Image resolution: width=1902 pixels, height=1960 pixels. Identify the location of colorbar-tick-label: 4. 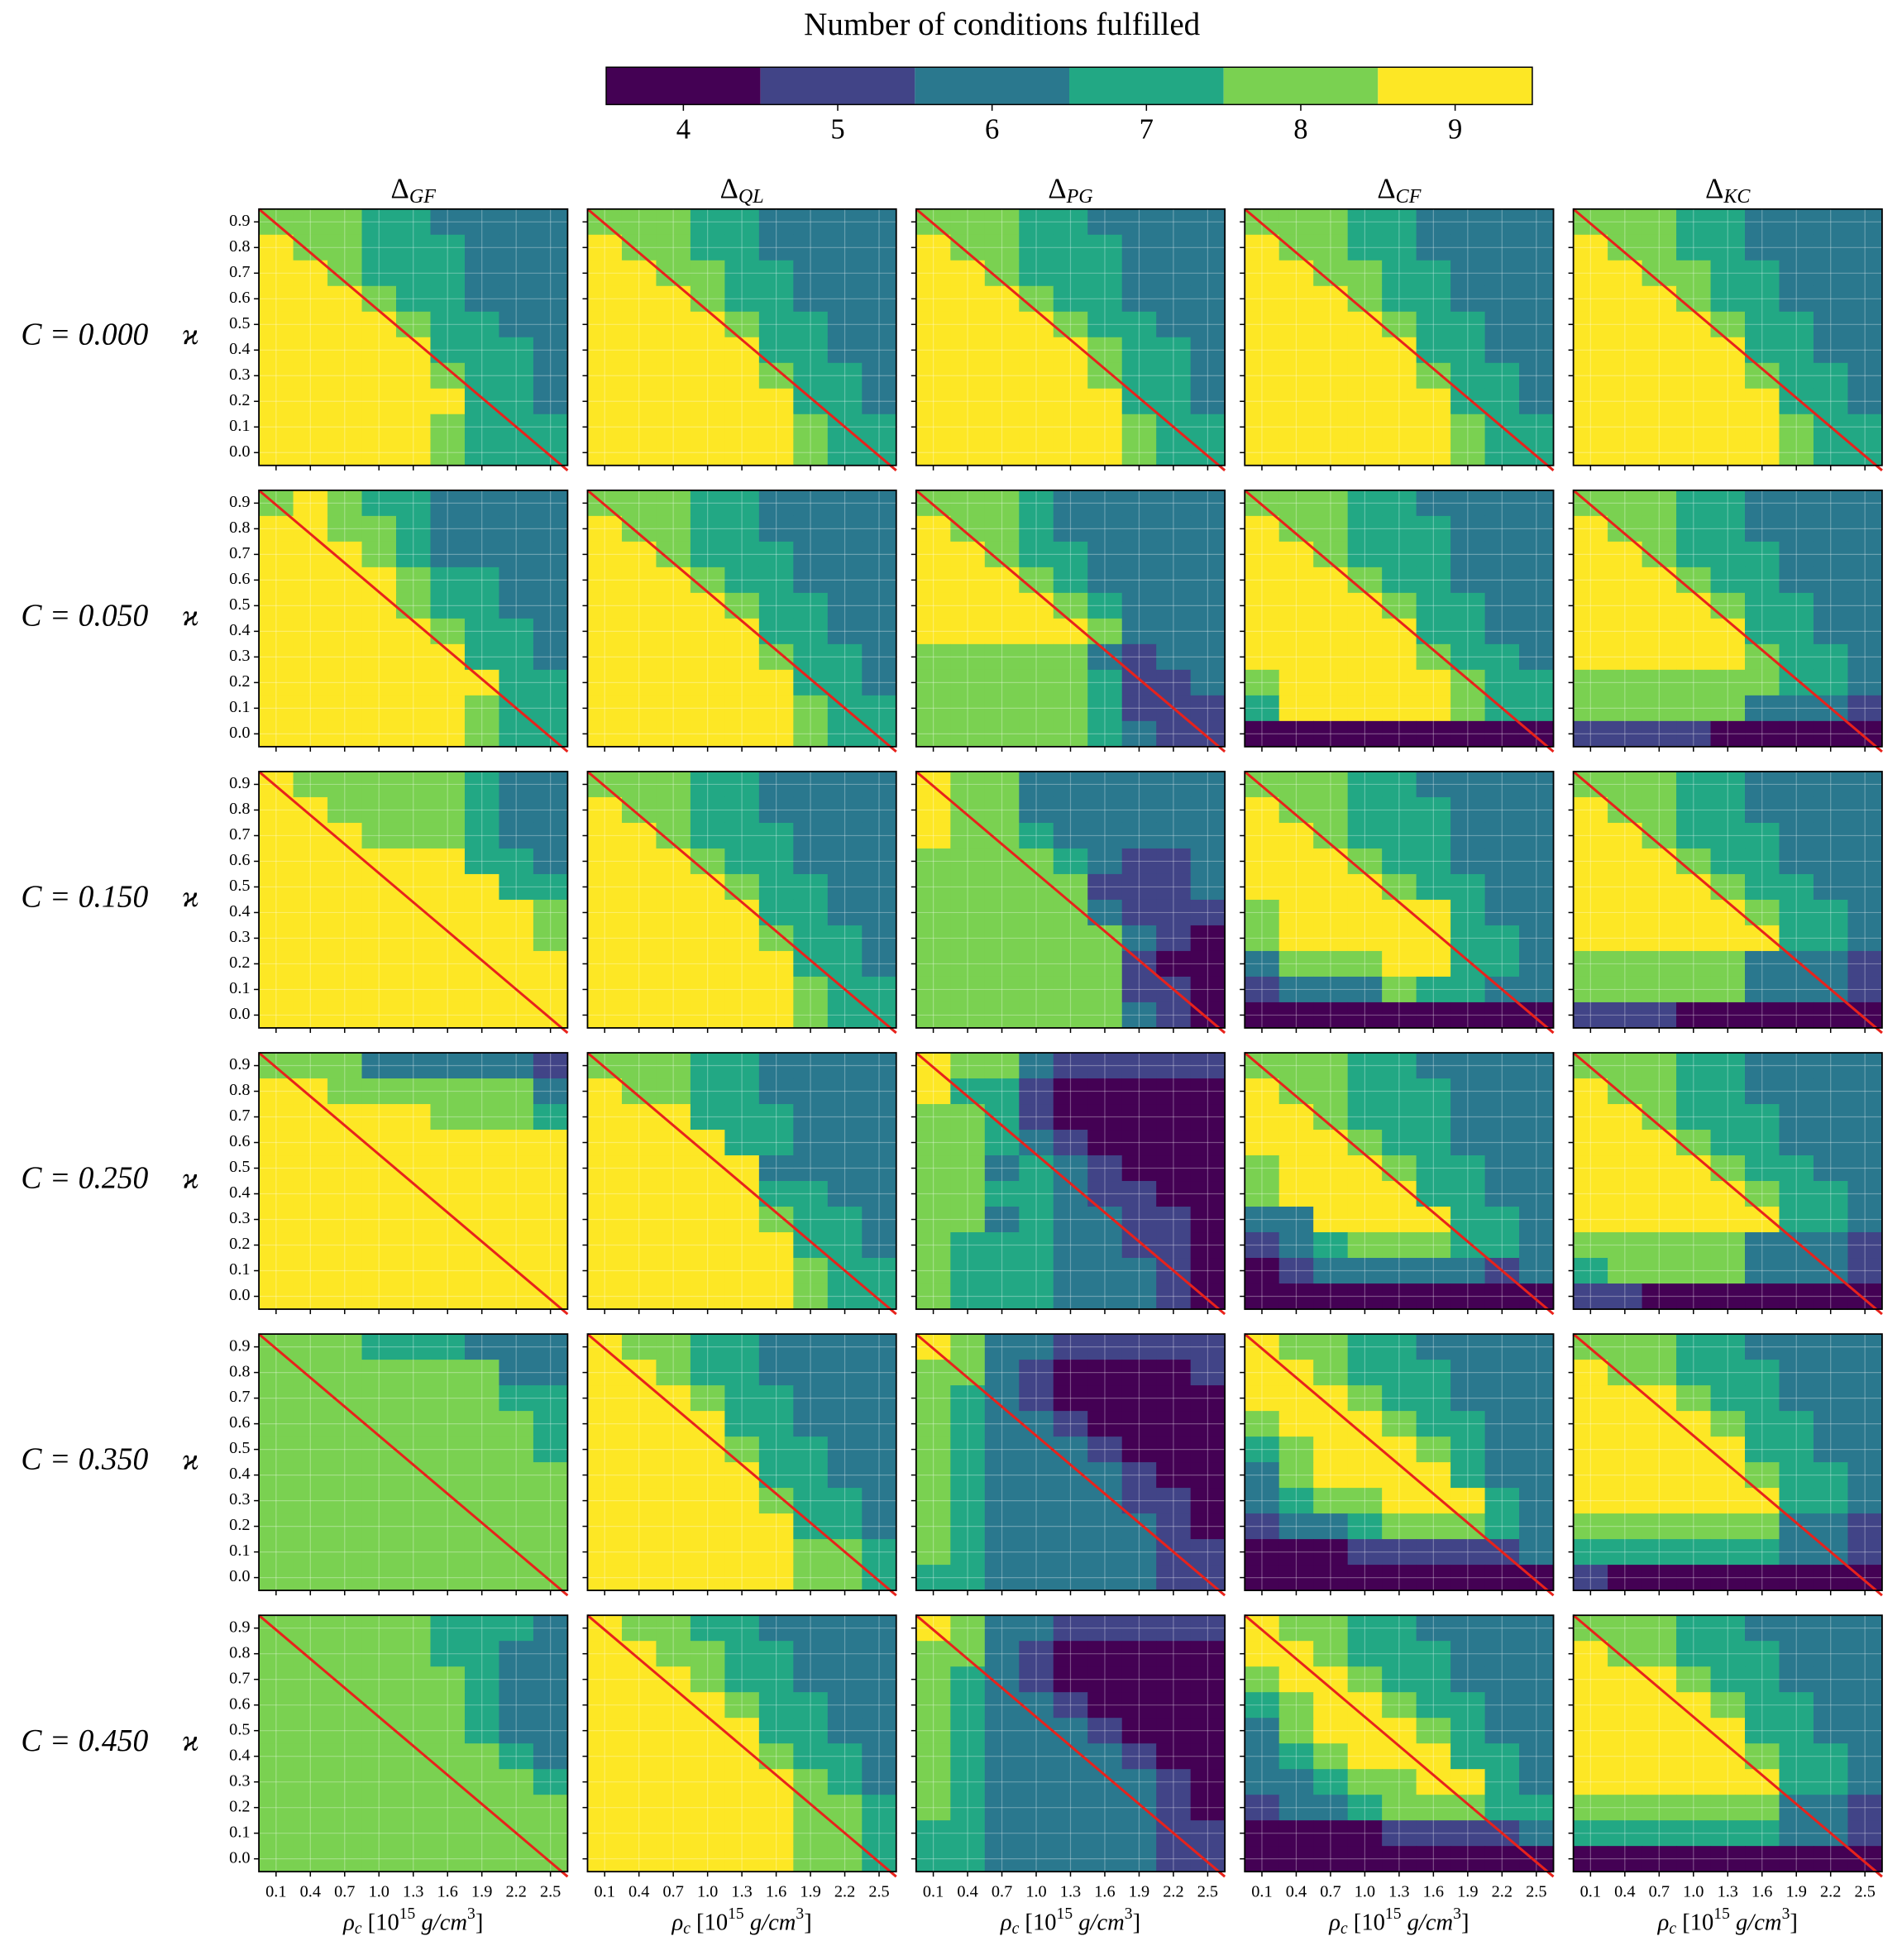
(683, 129).